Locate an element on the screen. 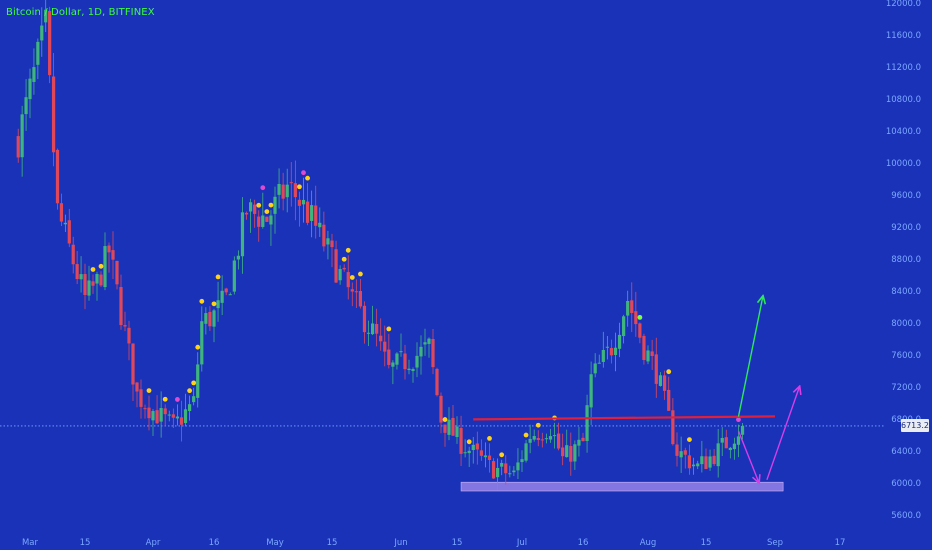  y-tick-label: 9600.0 is located at coordinates (906, 196).